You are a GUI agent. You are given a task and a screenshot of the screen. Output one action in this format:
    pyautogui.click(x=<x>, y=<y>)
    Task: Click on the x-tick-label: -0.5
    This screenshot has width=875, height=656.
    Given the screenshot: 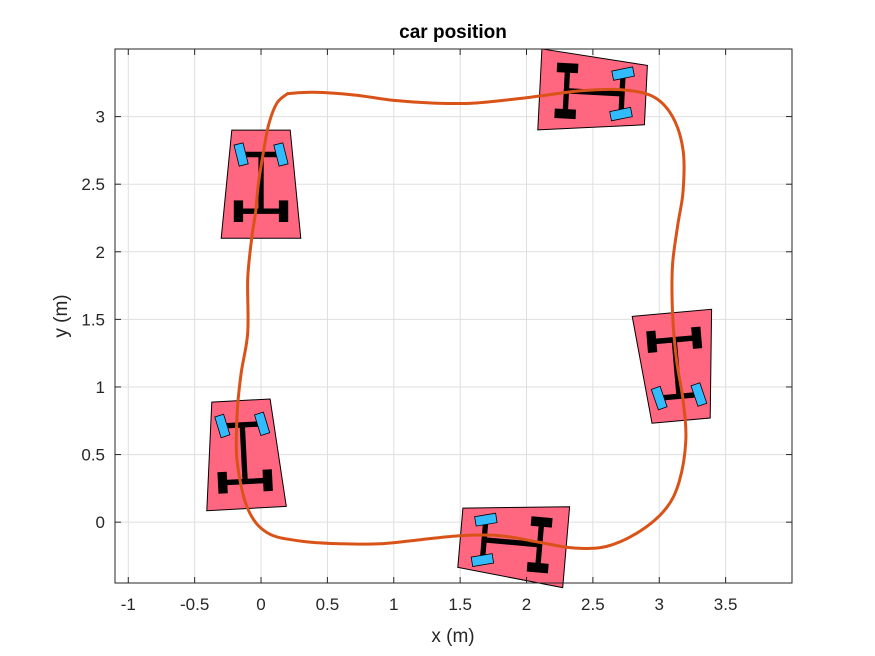 What is the action you would take?
    pyautogui.click(x=194, y=604)
    